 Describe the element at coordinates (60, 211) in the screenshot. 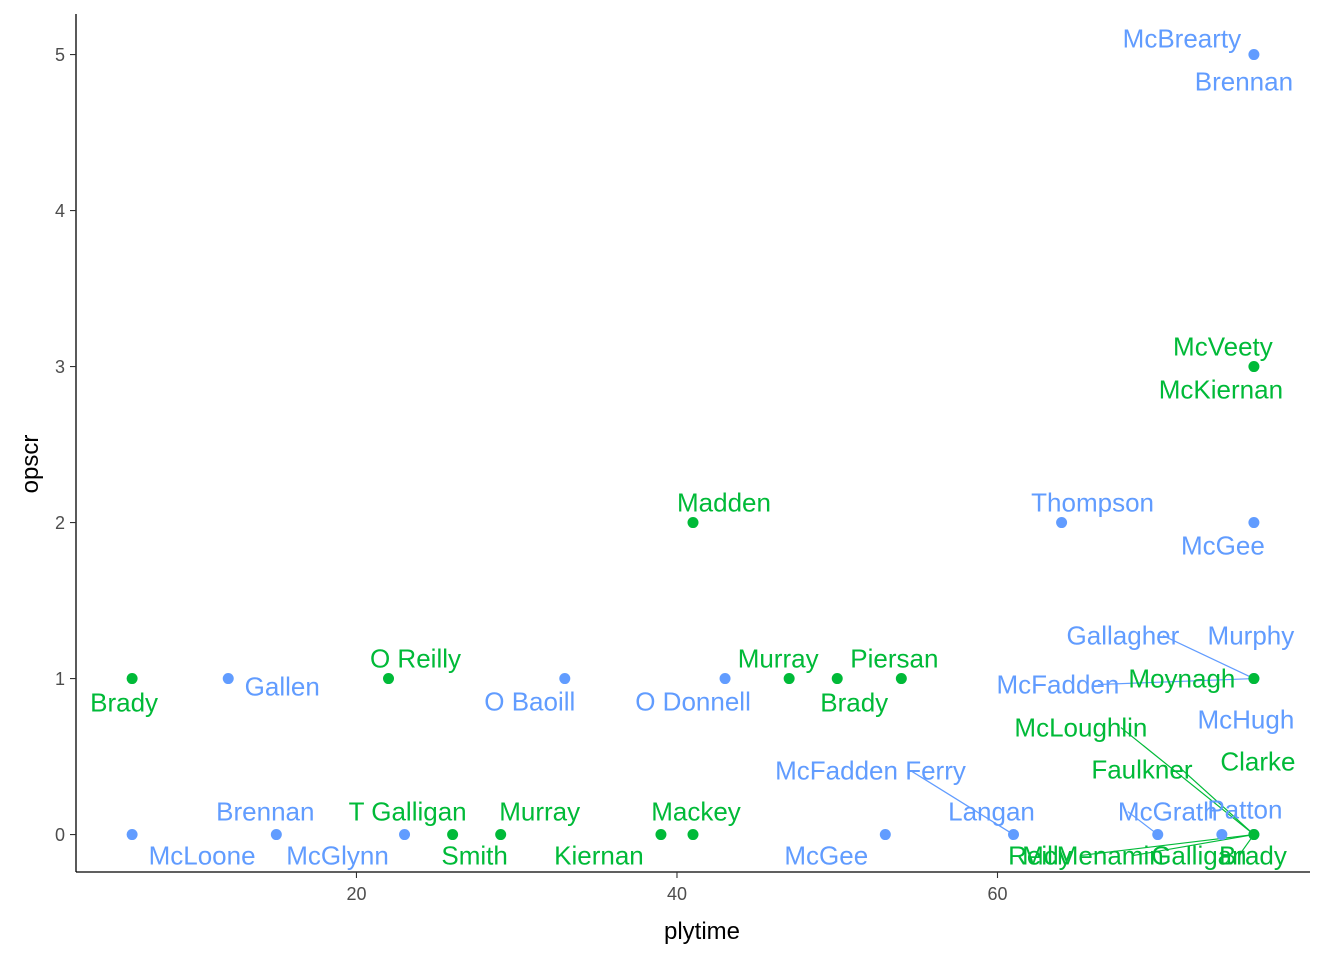

I see `y-tick-label: 4` at that location.